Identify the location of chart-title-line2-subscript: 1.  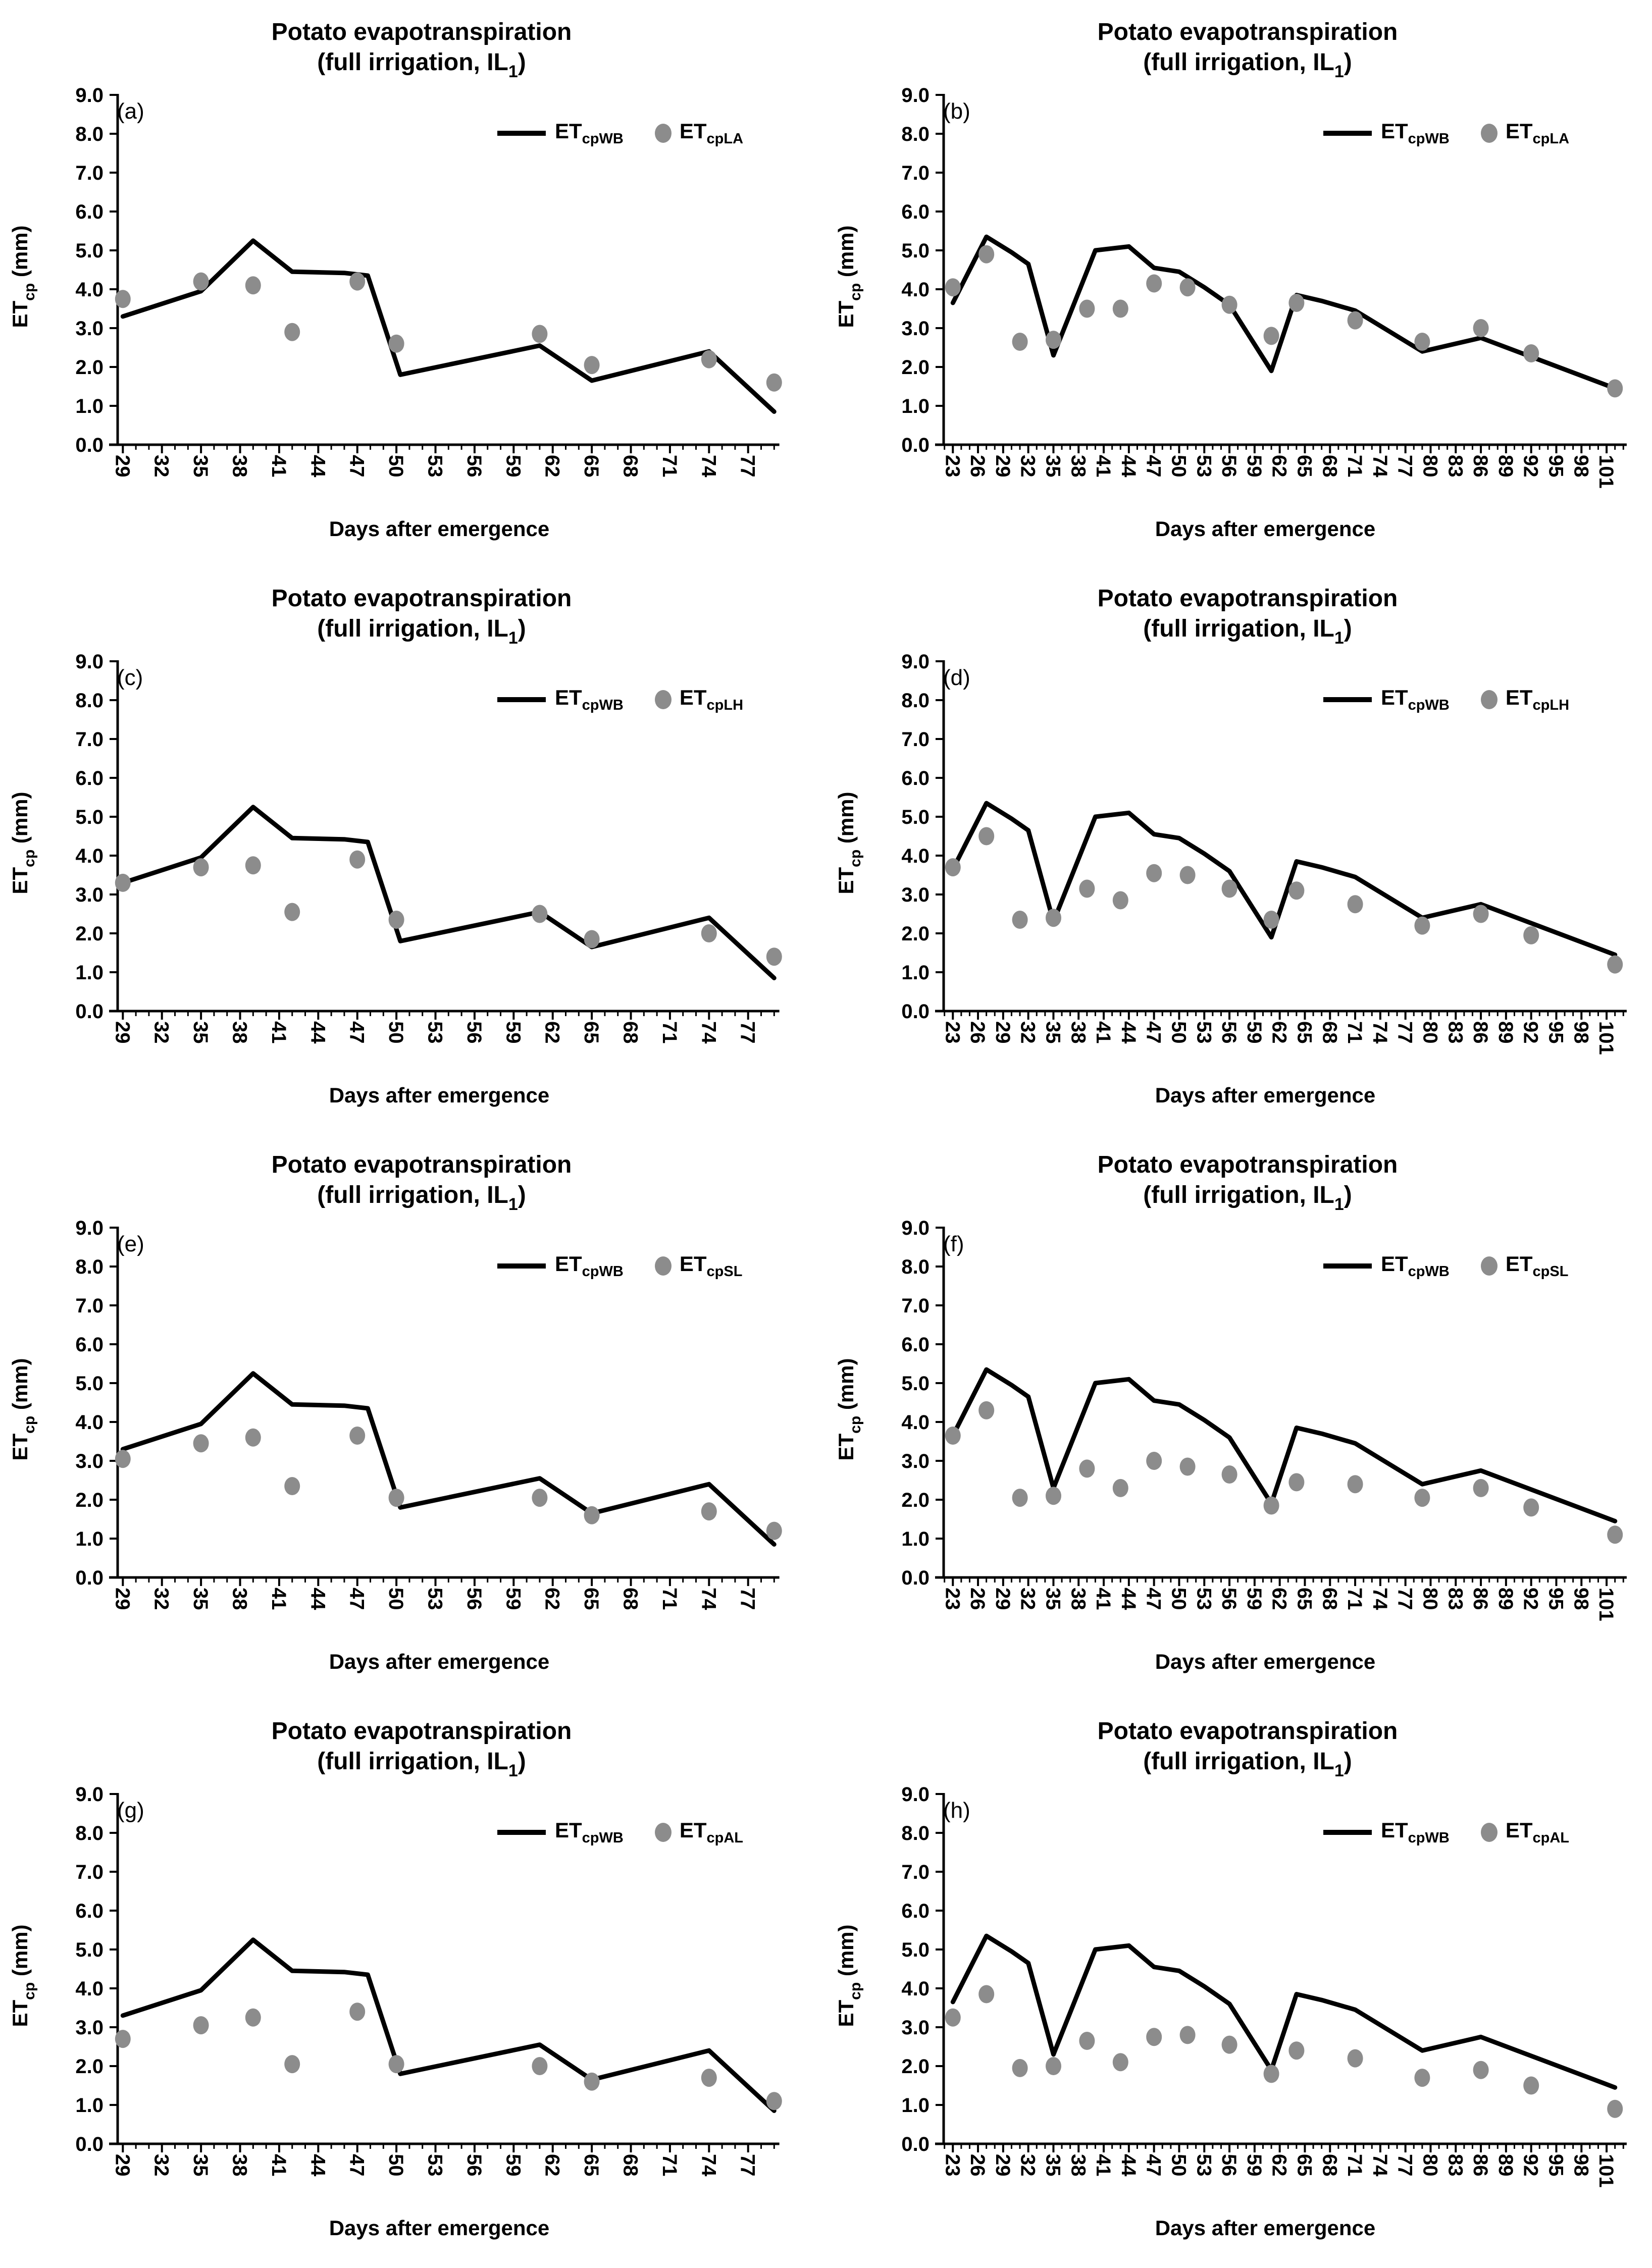
(1339, 1770).